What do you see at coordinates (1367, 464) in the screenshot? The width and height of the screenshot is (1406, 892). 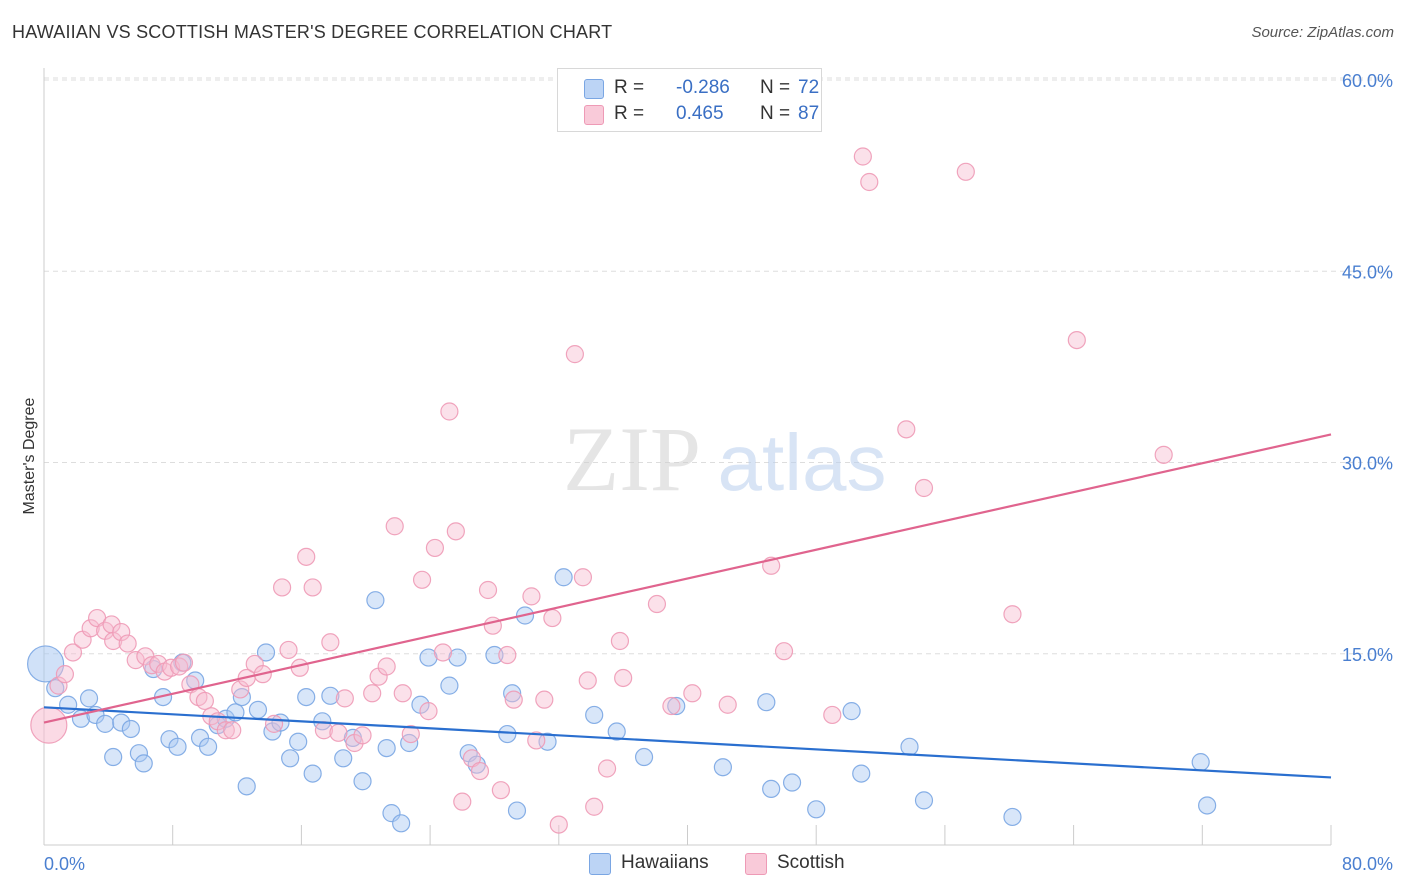 I see `y-tick-label: 30.0%` at bounding box center [1367, 464].